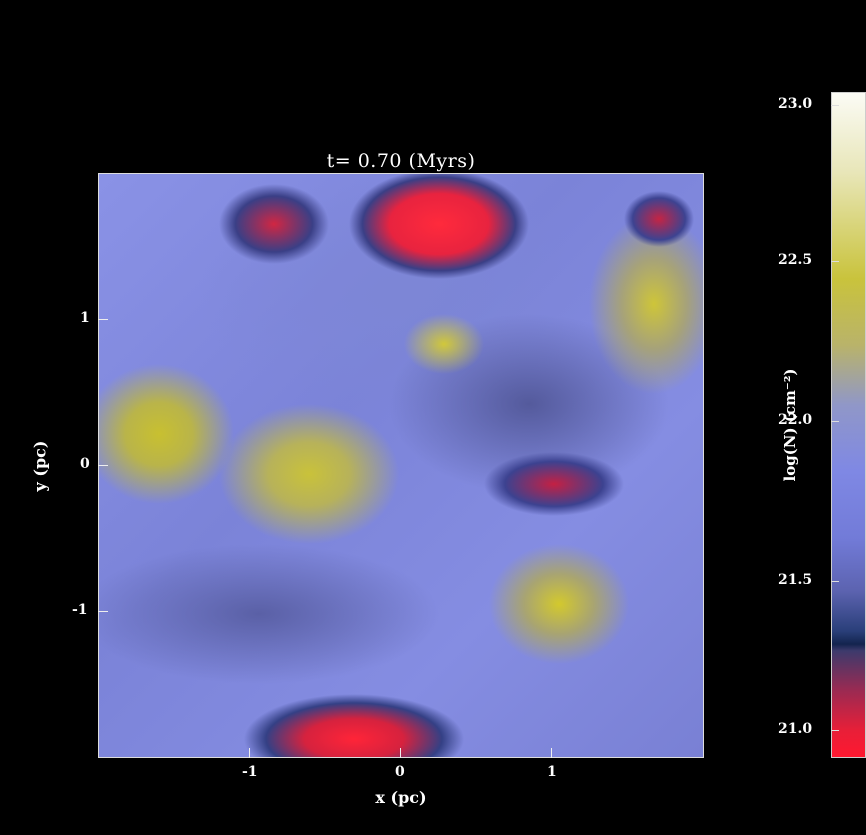  What do you see at coordinates (795, 420) in the screenshot?
I see `colorbar-tick-label: 22.0` at bounding box center [795, 420].